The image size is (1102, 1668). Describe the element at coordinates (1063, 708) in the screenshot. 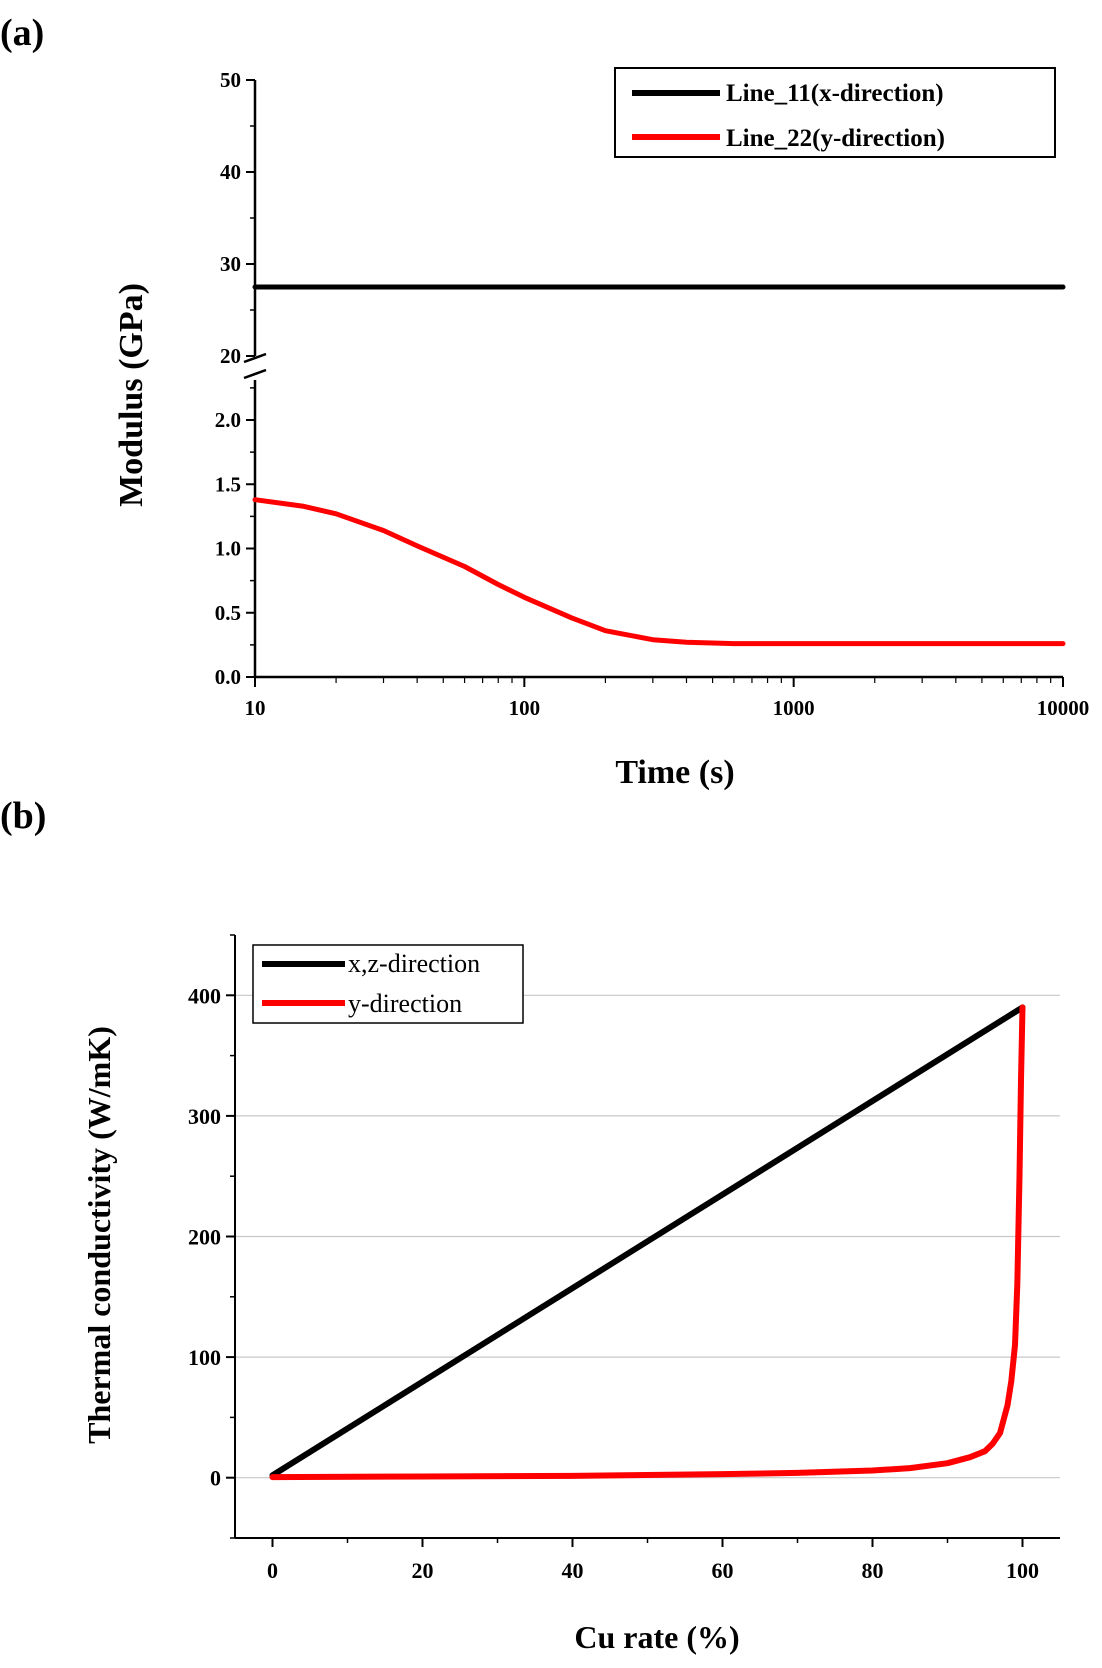

I see `panel-a-x-tick-label-3: 10000` at that location.